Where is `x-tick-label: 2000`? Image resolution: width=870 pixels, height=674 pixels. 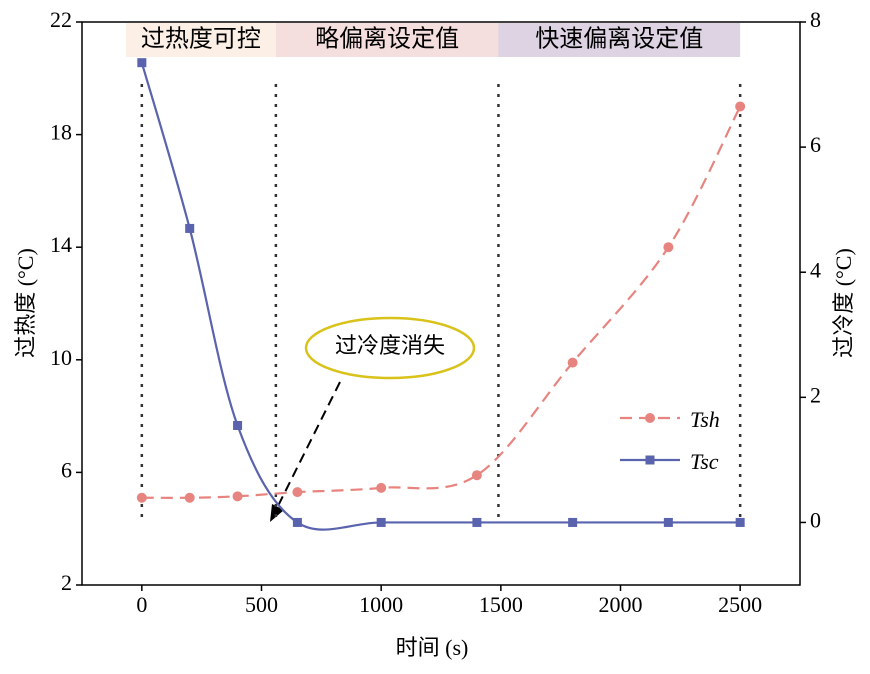 x-tick-label: 2000 is located at coordinates (621, 604).